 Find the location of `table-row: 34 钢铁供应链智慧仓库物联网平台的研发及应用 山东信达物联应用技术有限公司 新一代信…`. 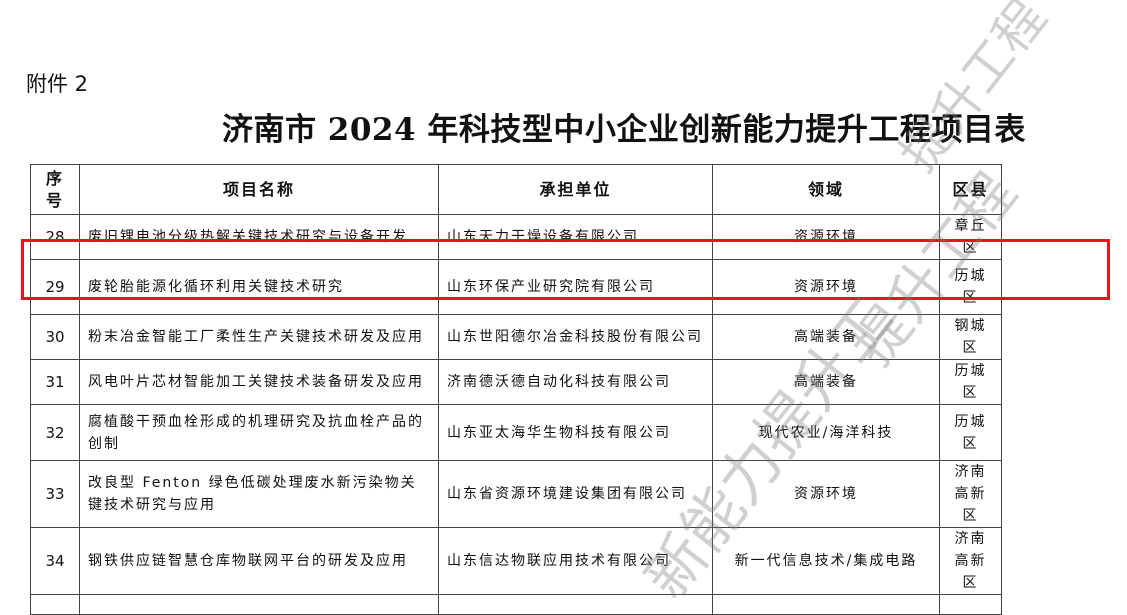

table-row: 34 钢铁供应链智慧仓库物联网平台的研发及应用 山东信达物联应用技术有限公司 新一代信… is located at coordinates (516, 561).